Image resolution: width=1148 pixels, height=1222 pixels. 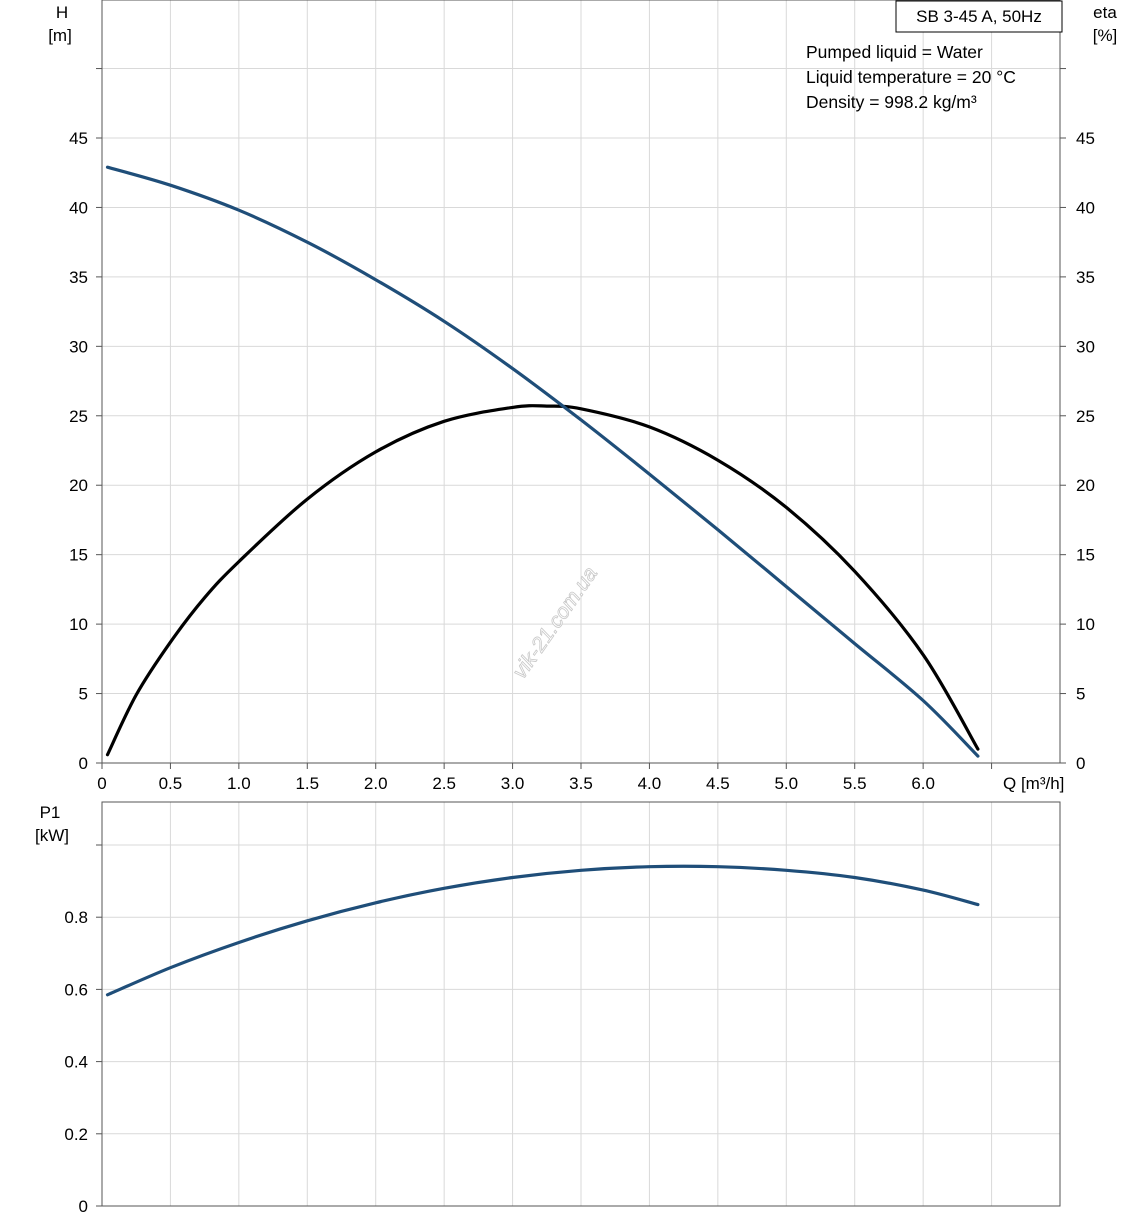 I want to click on y-right-tick-label: 20, so click(x=1085, y=485).